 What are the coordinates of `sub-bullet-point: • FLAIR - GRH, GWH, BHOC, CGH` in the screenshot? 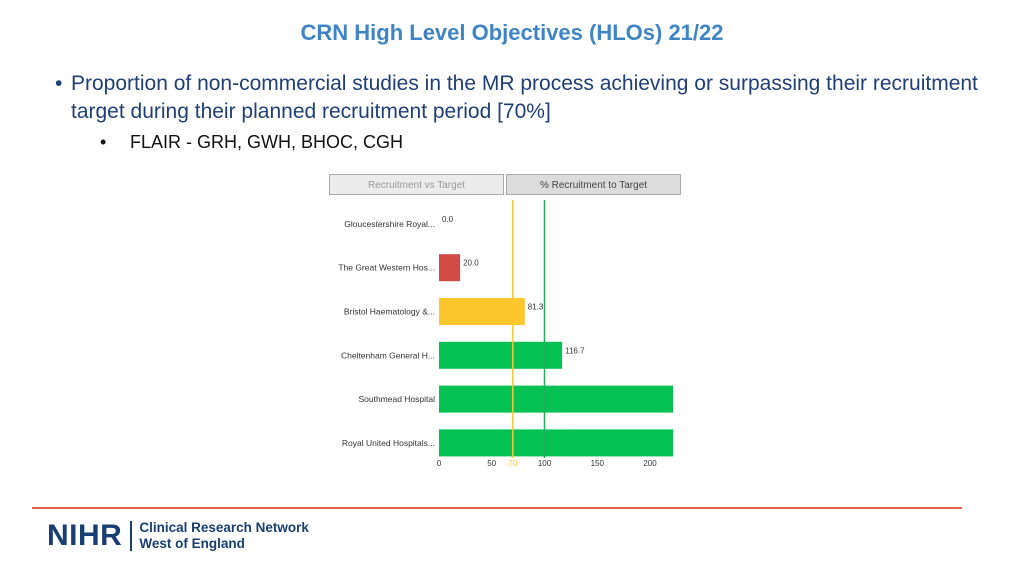 It's located at (251, 142).